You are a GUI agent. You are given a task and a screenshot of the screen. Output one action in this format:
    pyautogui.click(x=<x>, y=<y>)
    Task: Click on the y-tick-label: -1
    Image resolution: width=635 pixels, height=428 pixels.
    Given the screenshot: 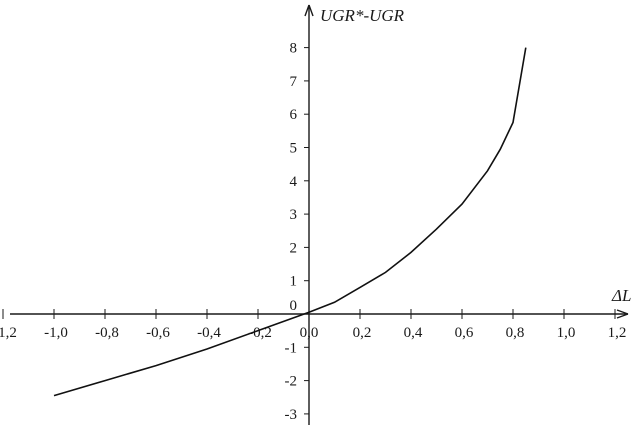 What is the action you would take?
    pyautogui.click(x=291, y=348)
    